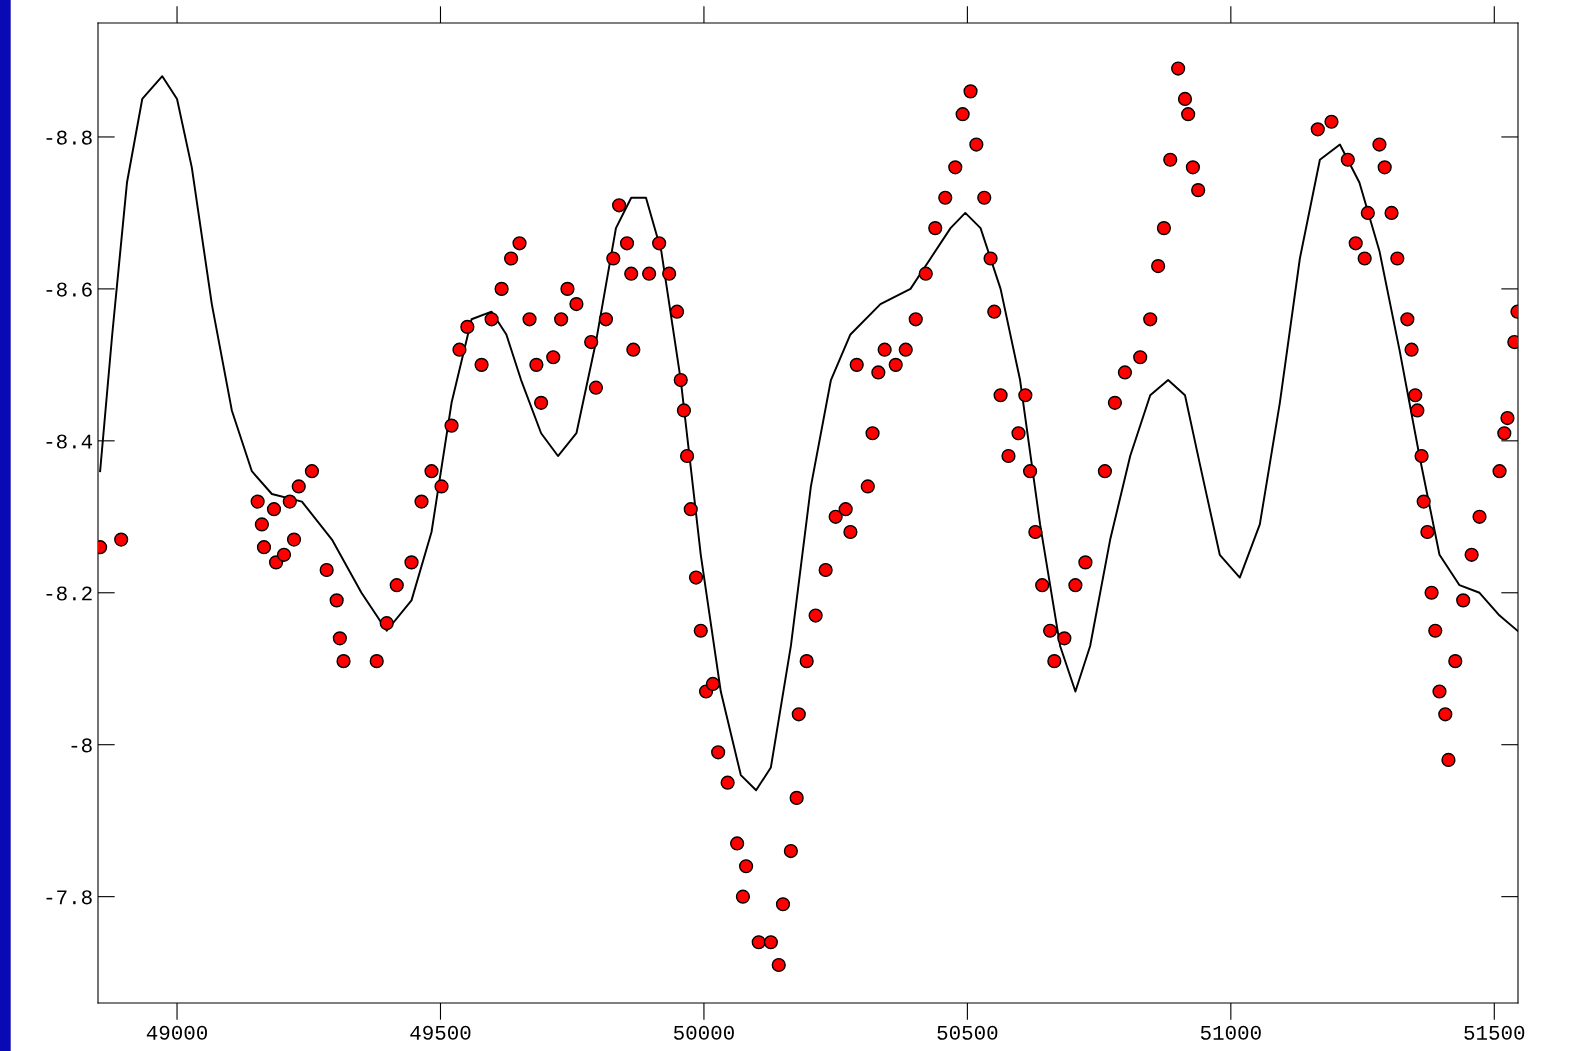 This screenshot has width=1577, height=1051. I want to click on y-tick-label: -8.6, so click(69, 289).